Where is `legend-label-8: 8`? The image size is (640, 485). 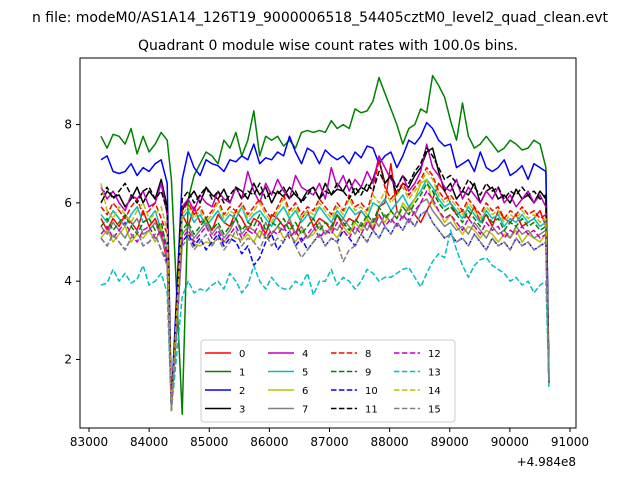 legend-label-8: 8 is located at coordinates (368, 354).